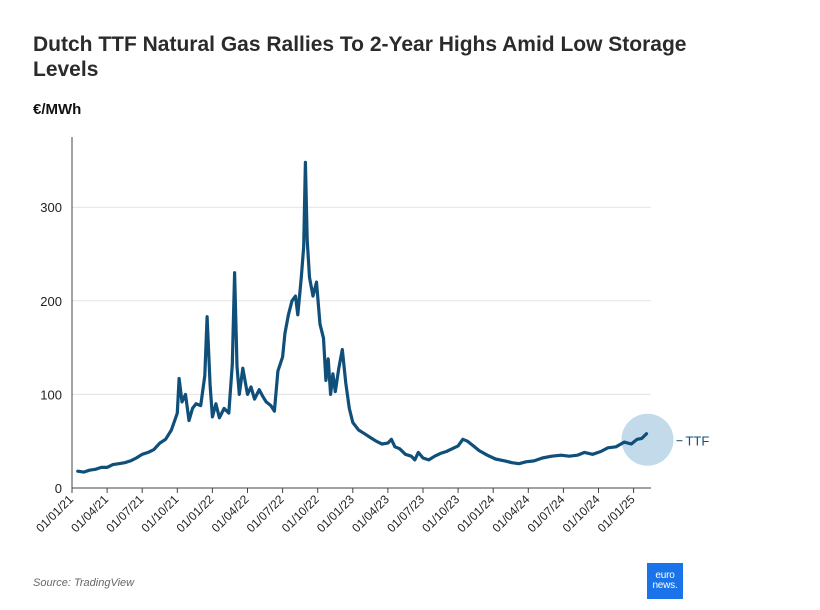 This screenshot has width=820, height=610. What do you see at coordinates (546, 513) in the screenshot?
I see `x-tick-label: 01/07/24` at bounding box center [546, 513].